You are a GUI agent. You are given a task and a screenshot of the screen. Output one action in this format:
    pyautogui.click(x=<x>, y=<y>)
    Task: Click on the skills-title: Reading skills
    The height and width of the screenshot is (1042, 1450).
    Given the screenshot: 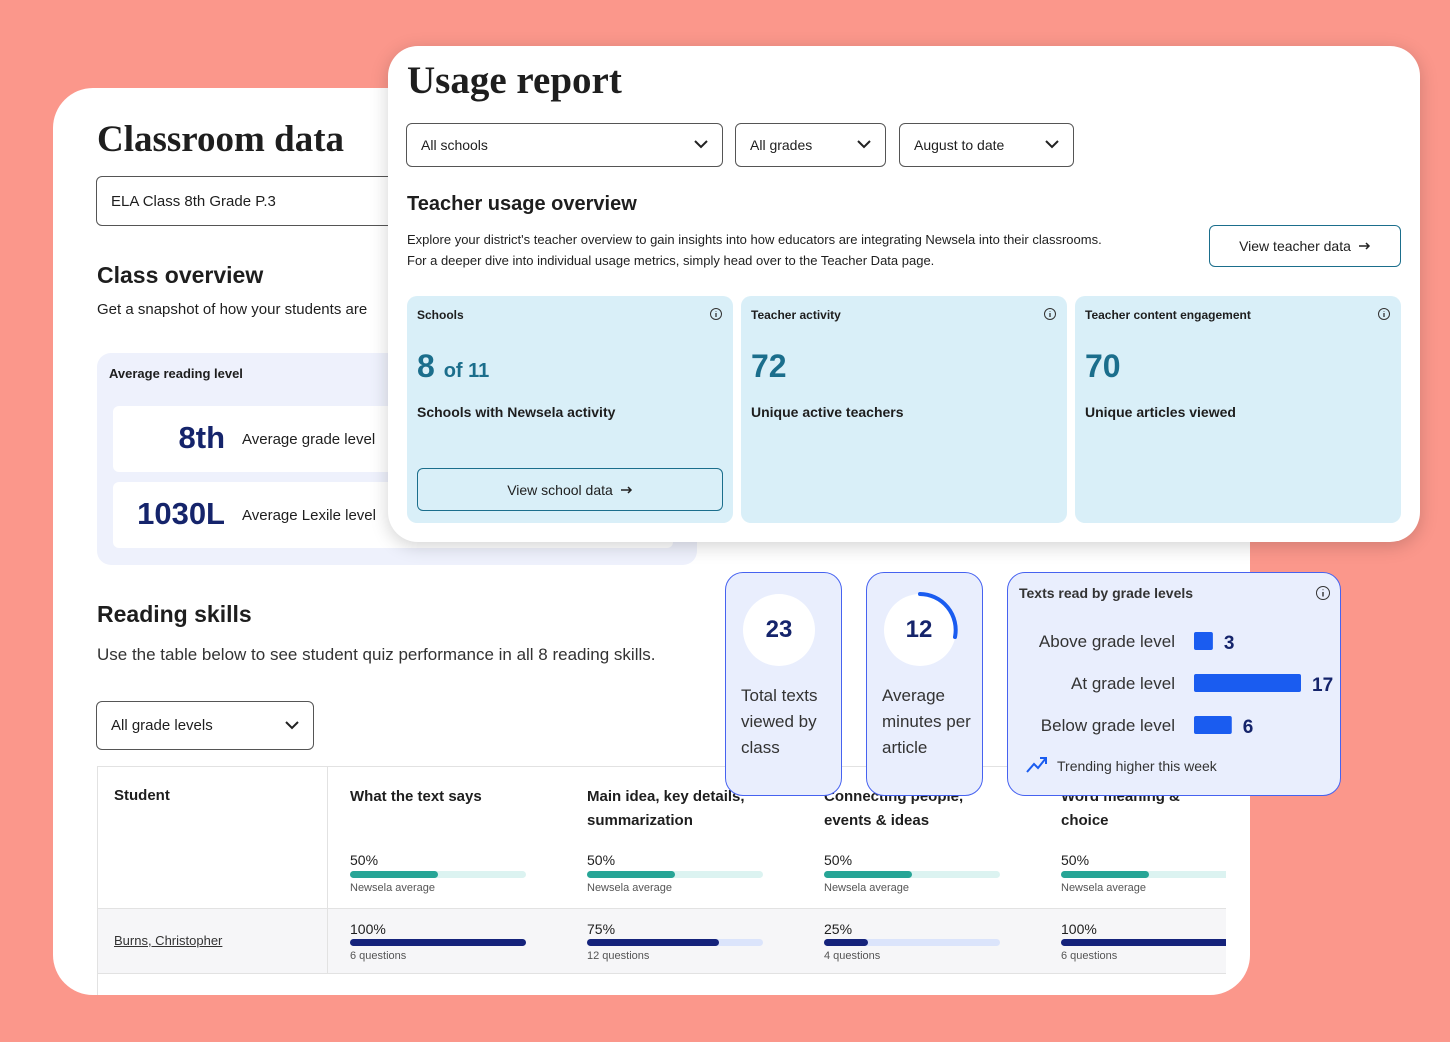 What is the action you would take?
    pyautogui.click(x=174, y=614)
    